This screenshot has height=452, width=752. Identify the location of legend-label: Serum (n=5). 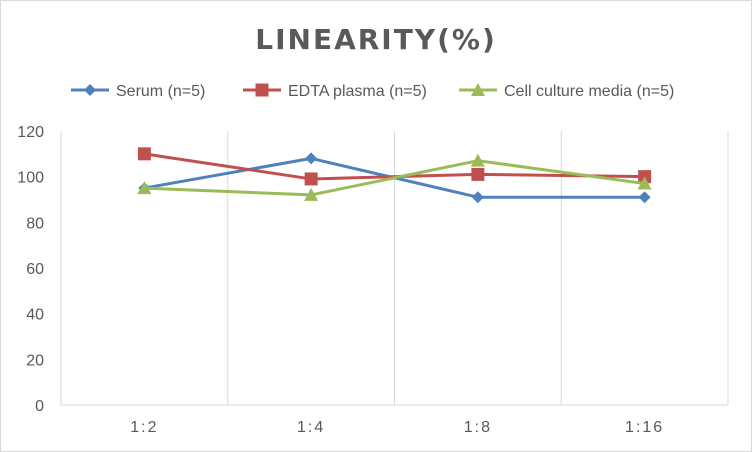
(160, 91).